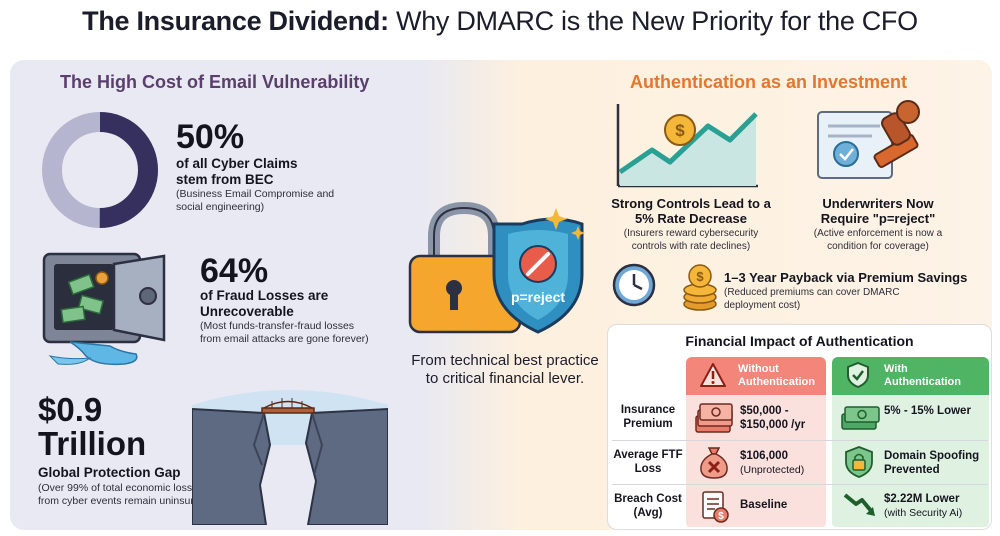  Describe the element at coordinates (878, 211) in the screenshot. I see `card-reject-title: Underwriters Now Require "p=reject"` at that location.